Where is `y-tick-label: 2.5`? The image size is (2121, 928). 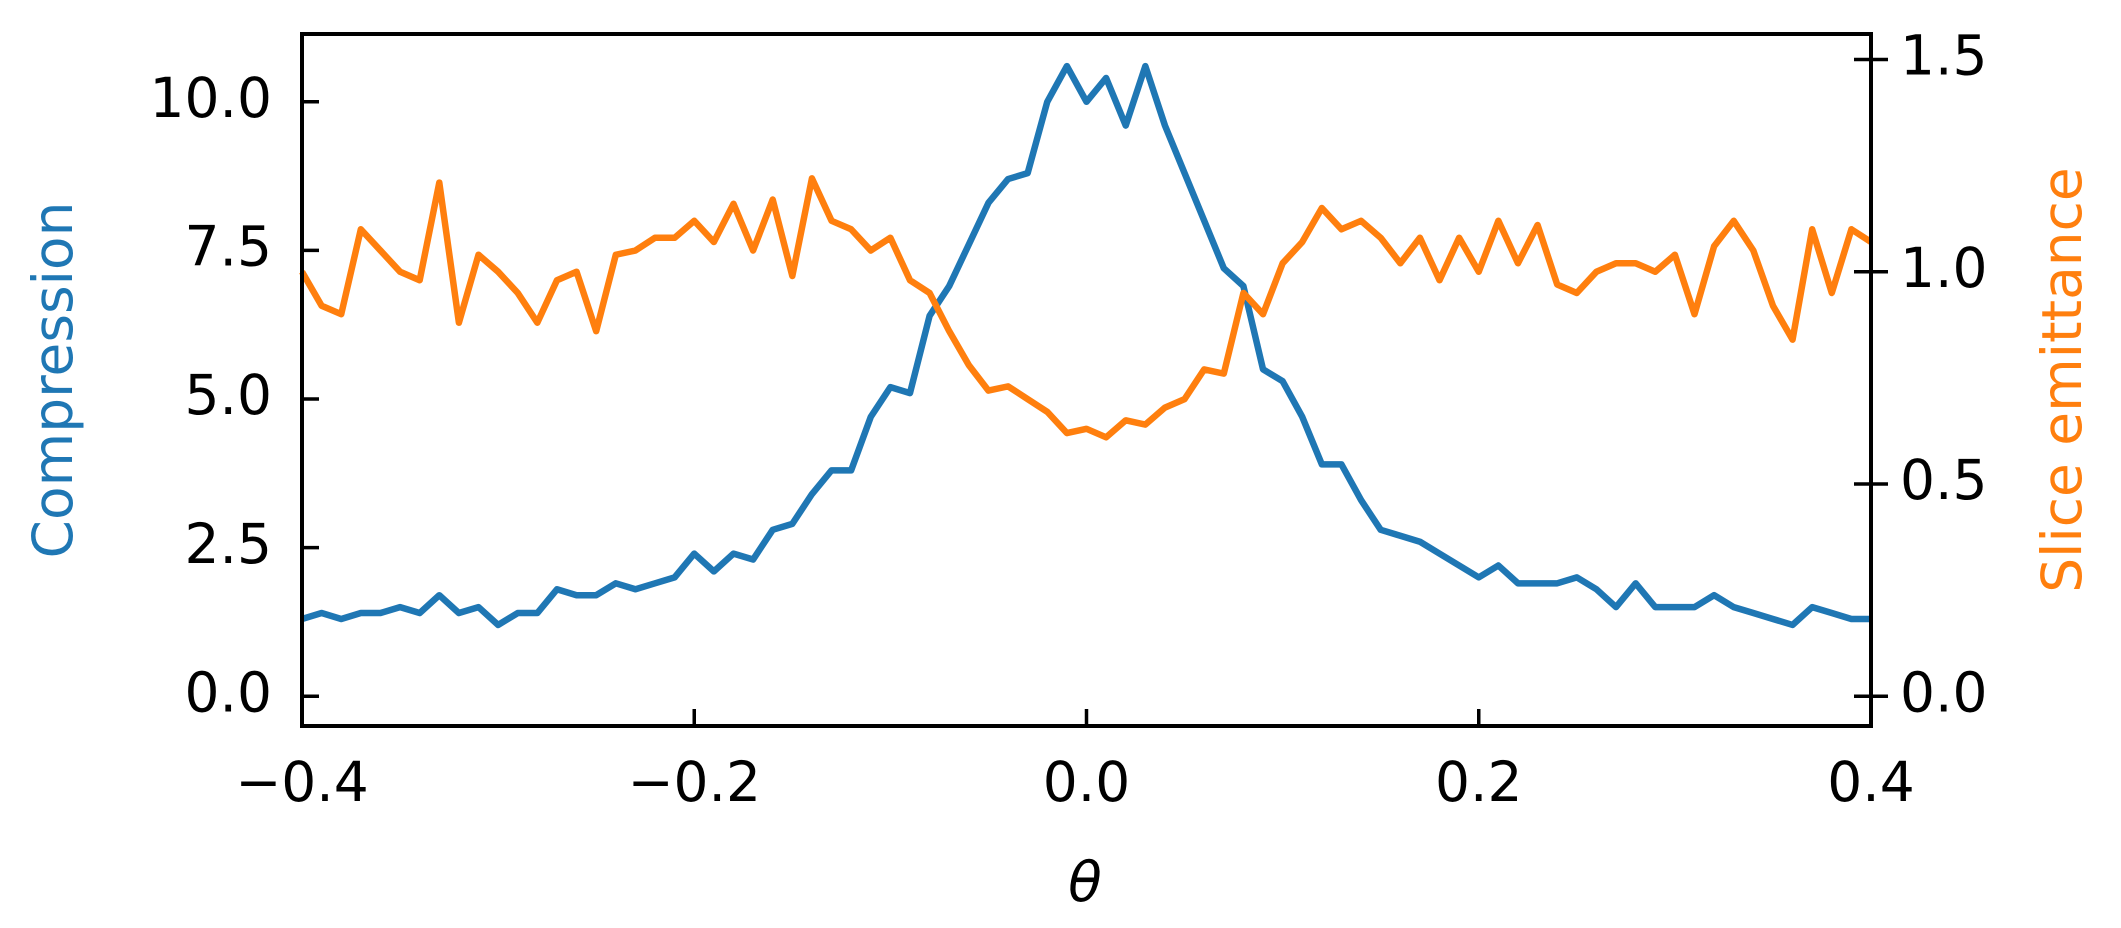
y-tick-label: 2.5 is located at coordinates (228, 544).